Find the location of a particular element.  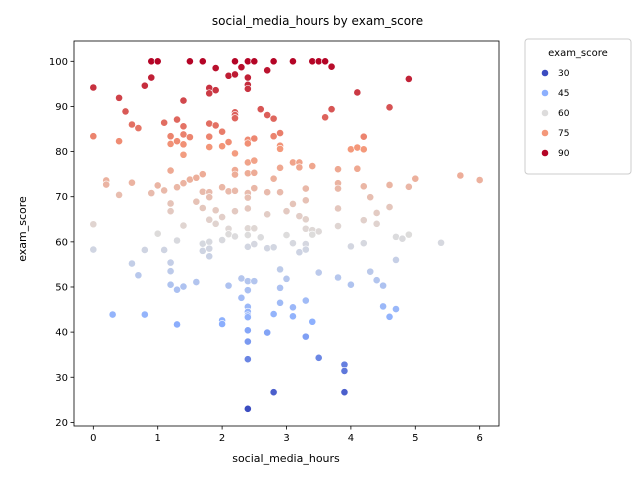

legend-label: 90 is located at coordinates (564, 154).